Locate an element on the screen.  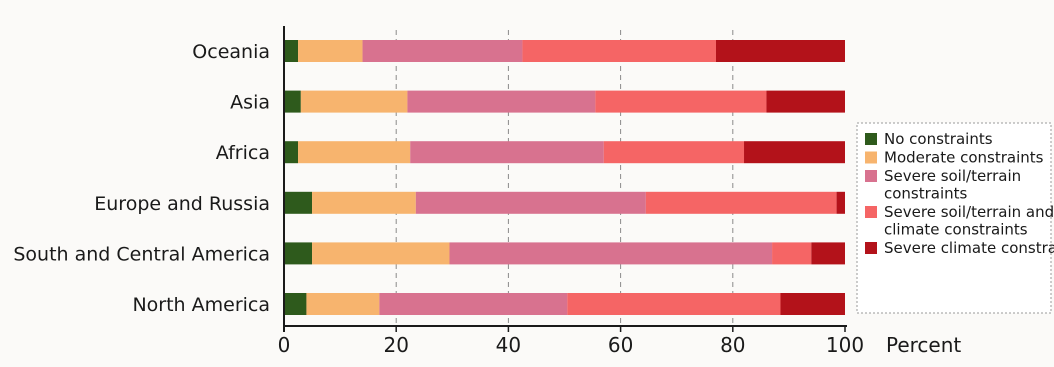
legend-label-line: Moderate constraints is located at coordinates (964, 158).